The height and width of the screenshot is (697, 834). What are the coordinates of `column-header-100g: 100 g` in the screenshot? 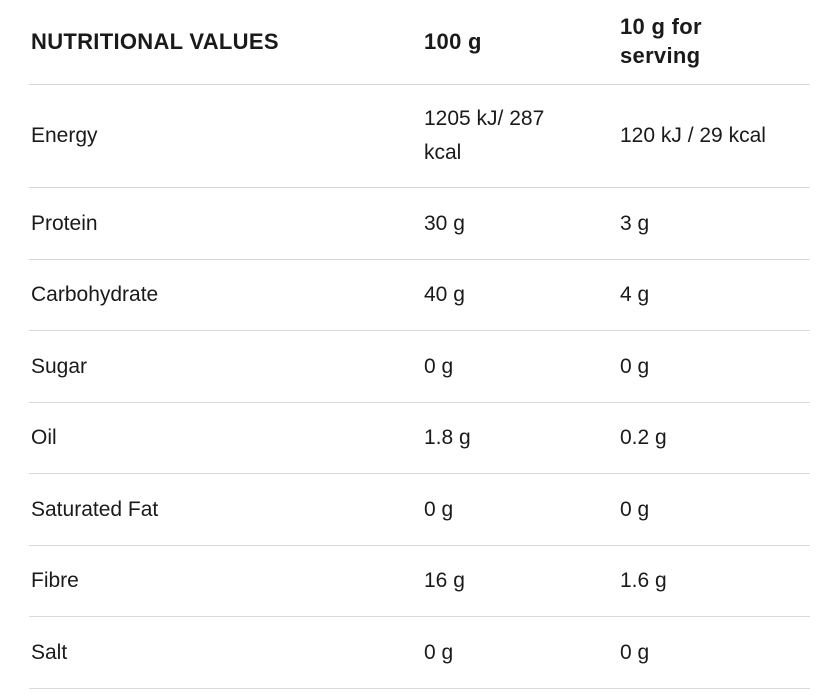 It's located at (453, 41).